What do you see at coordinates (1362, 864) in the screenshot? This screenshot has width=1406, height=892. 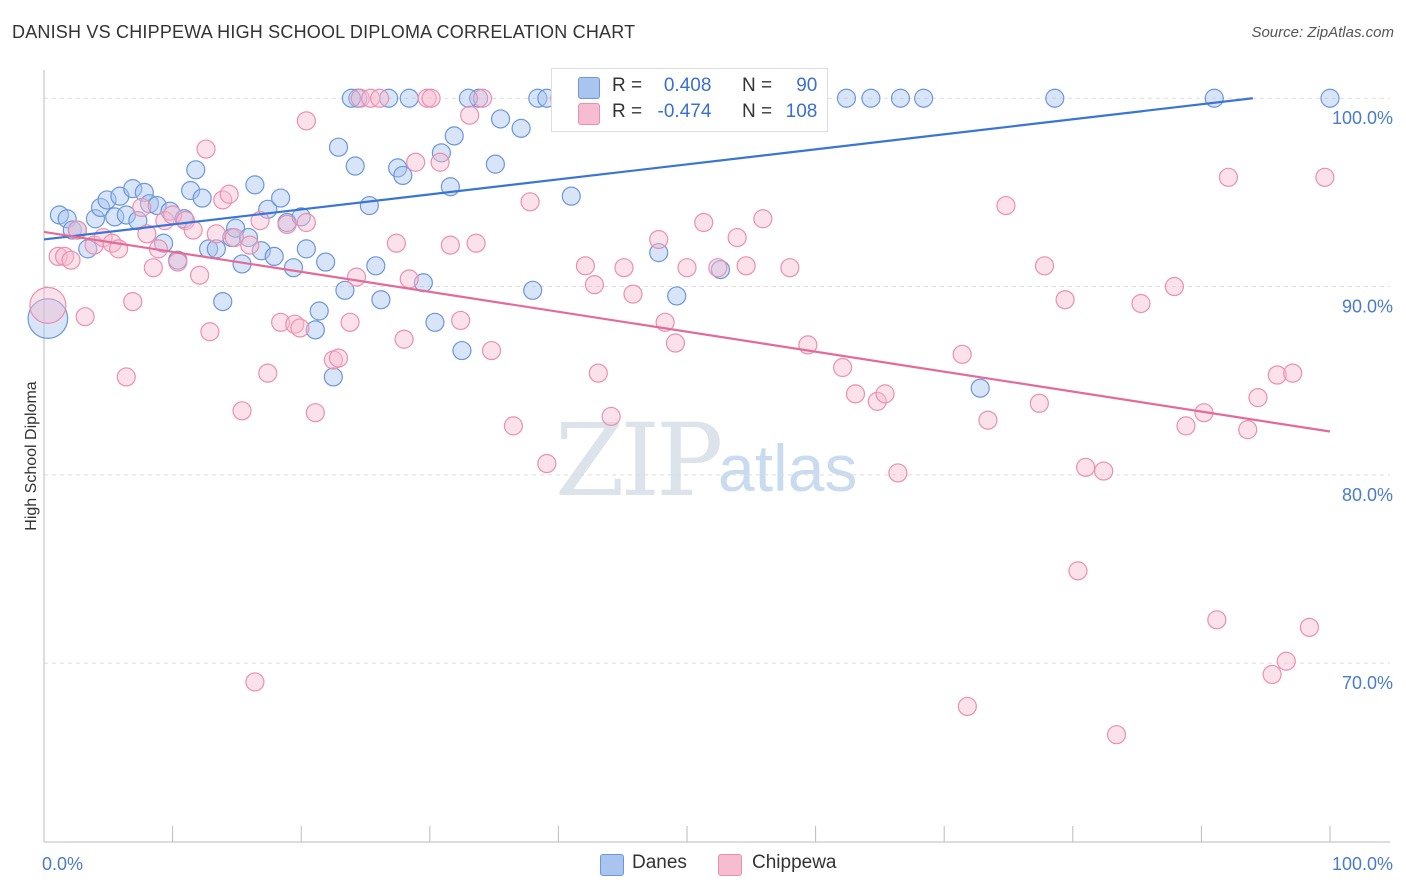 I see `x-tick-label-max: 100.0%` at bounding box center [1362, 864].